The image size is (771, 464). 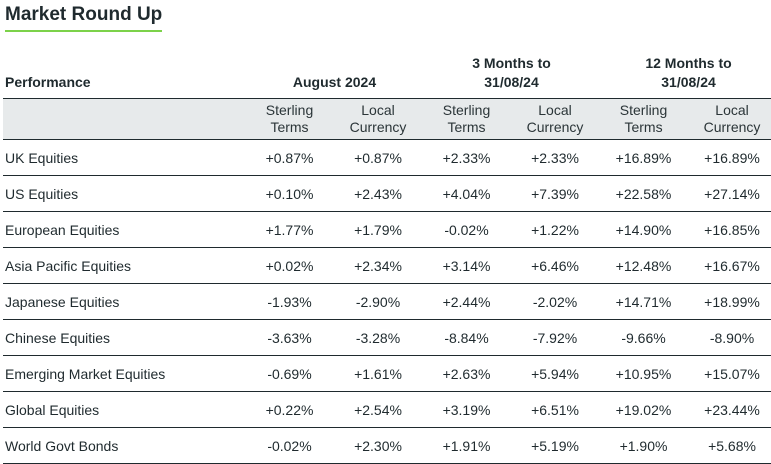 What do you see at coordinates (729, 445) in the screenshot?
I see `table-cell: +5.68%` at bounding box center [729, 445].